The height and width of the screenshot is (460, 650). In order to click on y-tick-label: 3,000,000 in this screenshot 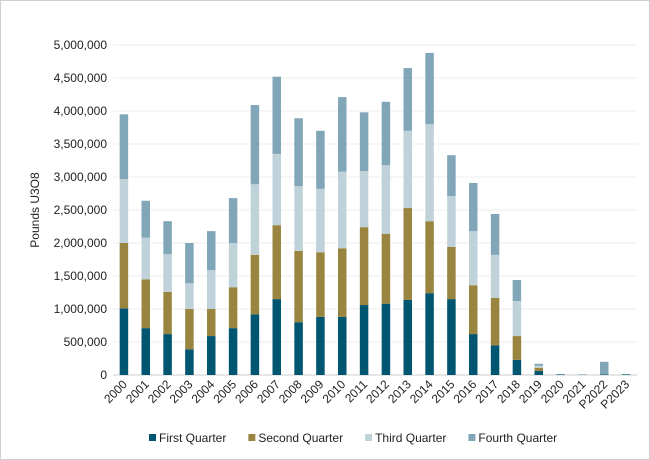, I will do `click(81, 177)`.